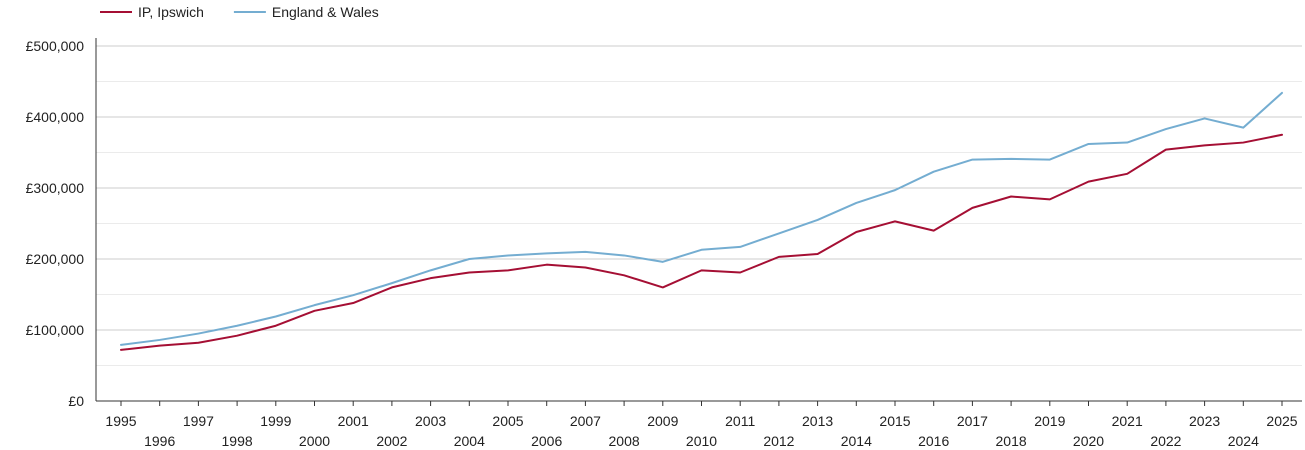  Describe the element at coordinates (391, 441) in the screenshot. I see `x-tick-label: 2002` at that location.